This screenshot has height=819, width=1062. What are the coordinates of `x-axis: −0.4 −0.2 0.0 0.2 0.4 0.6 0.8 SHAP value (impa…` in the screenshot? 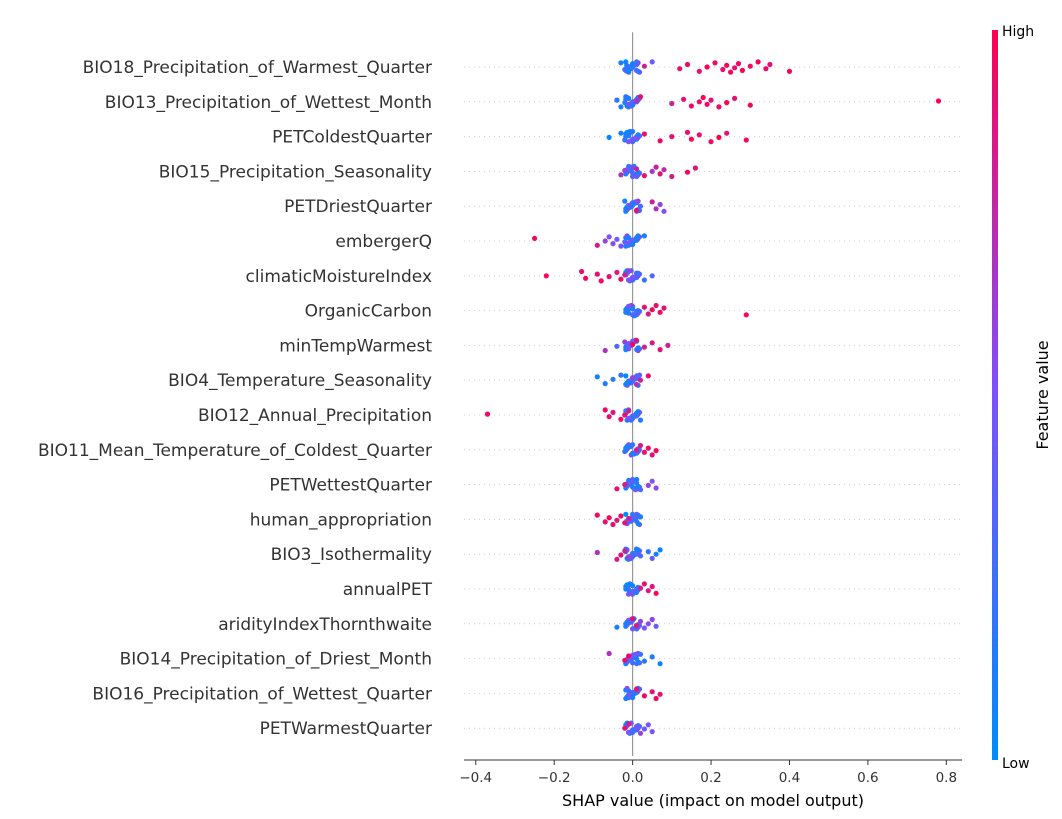 It's located at (710, 784).